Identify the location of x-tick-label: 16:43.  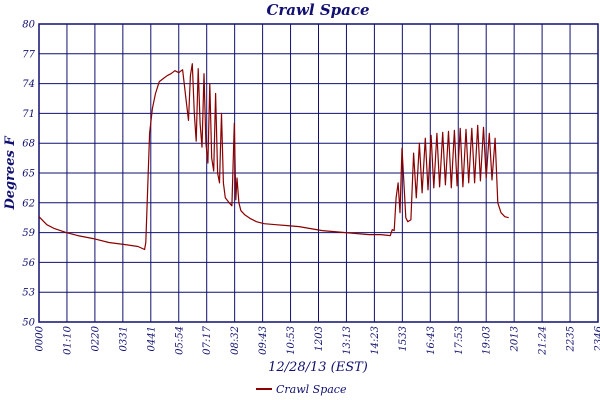
(431, 340).